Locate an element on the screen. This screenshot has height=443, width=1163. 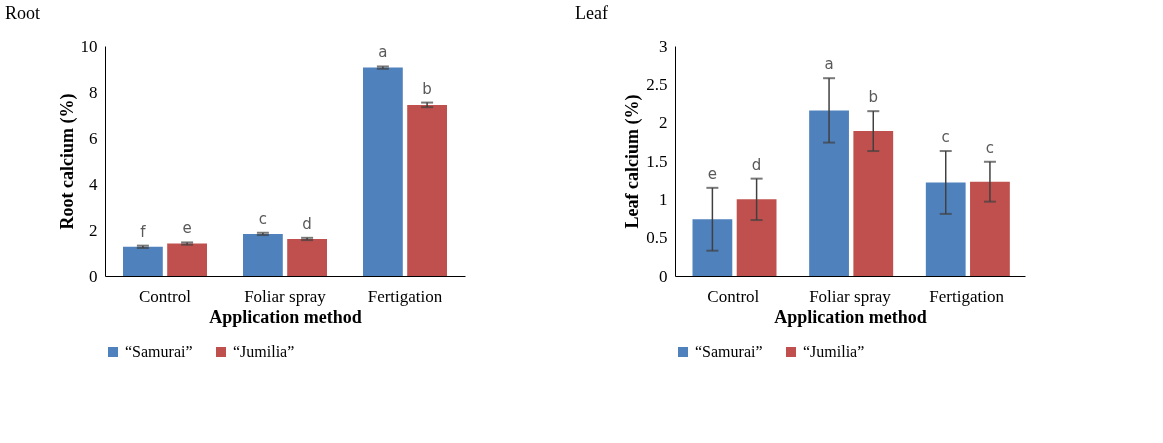
y-tick-label: 1.5 is located at coordinates (657, 161).